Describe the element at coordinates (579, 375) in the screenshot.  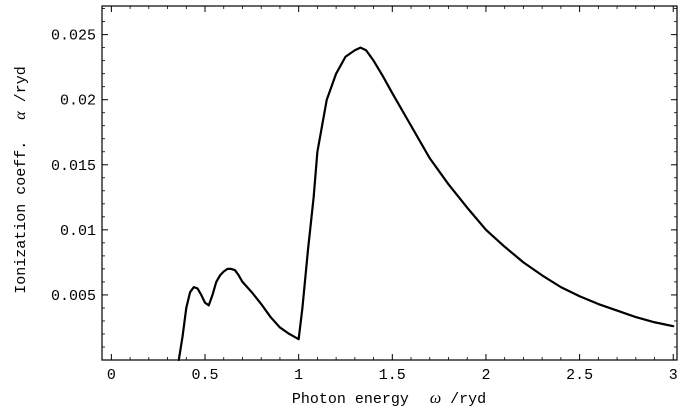
I see `x-tick-label: 2.5` at that location.